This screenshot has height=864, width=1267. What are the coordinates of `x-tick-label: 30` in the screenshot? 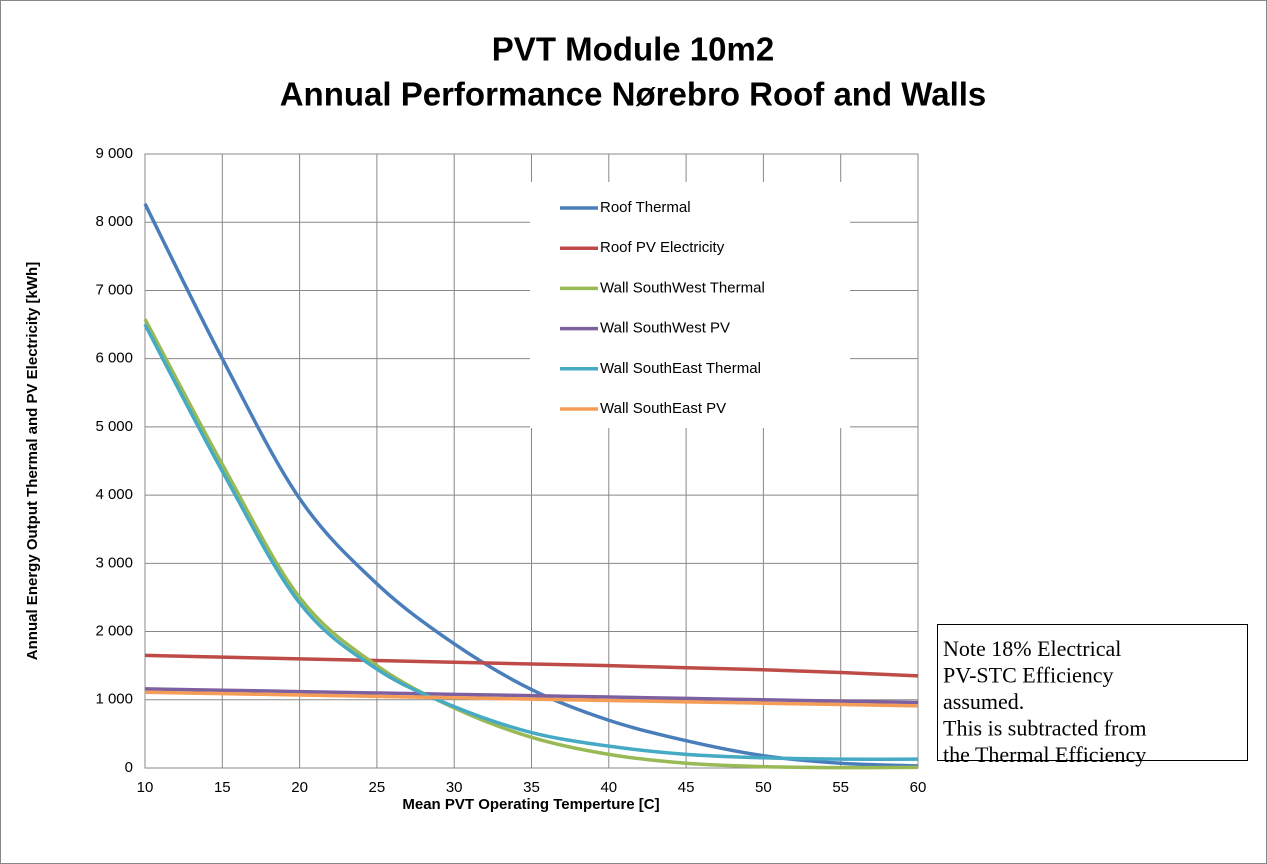 It's located at (454, 787).